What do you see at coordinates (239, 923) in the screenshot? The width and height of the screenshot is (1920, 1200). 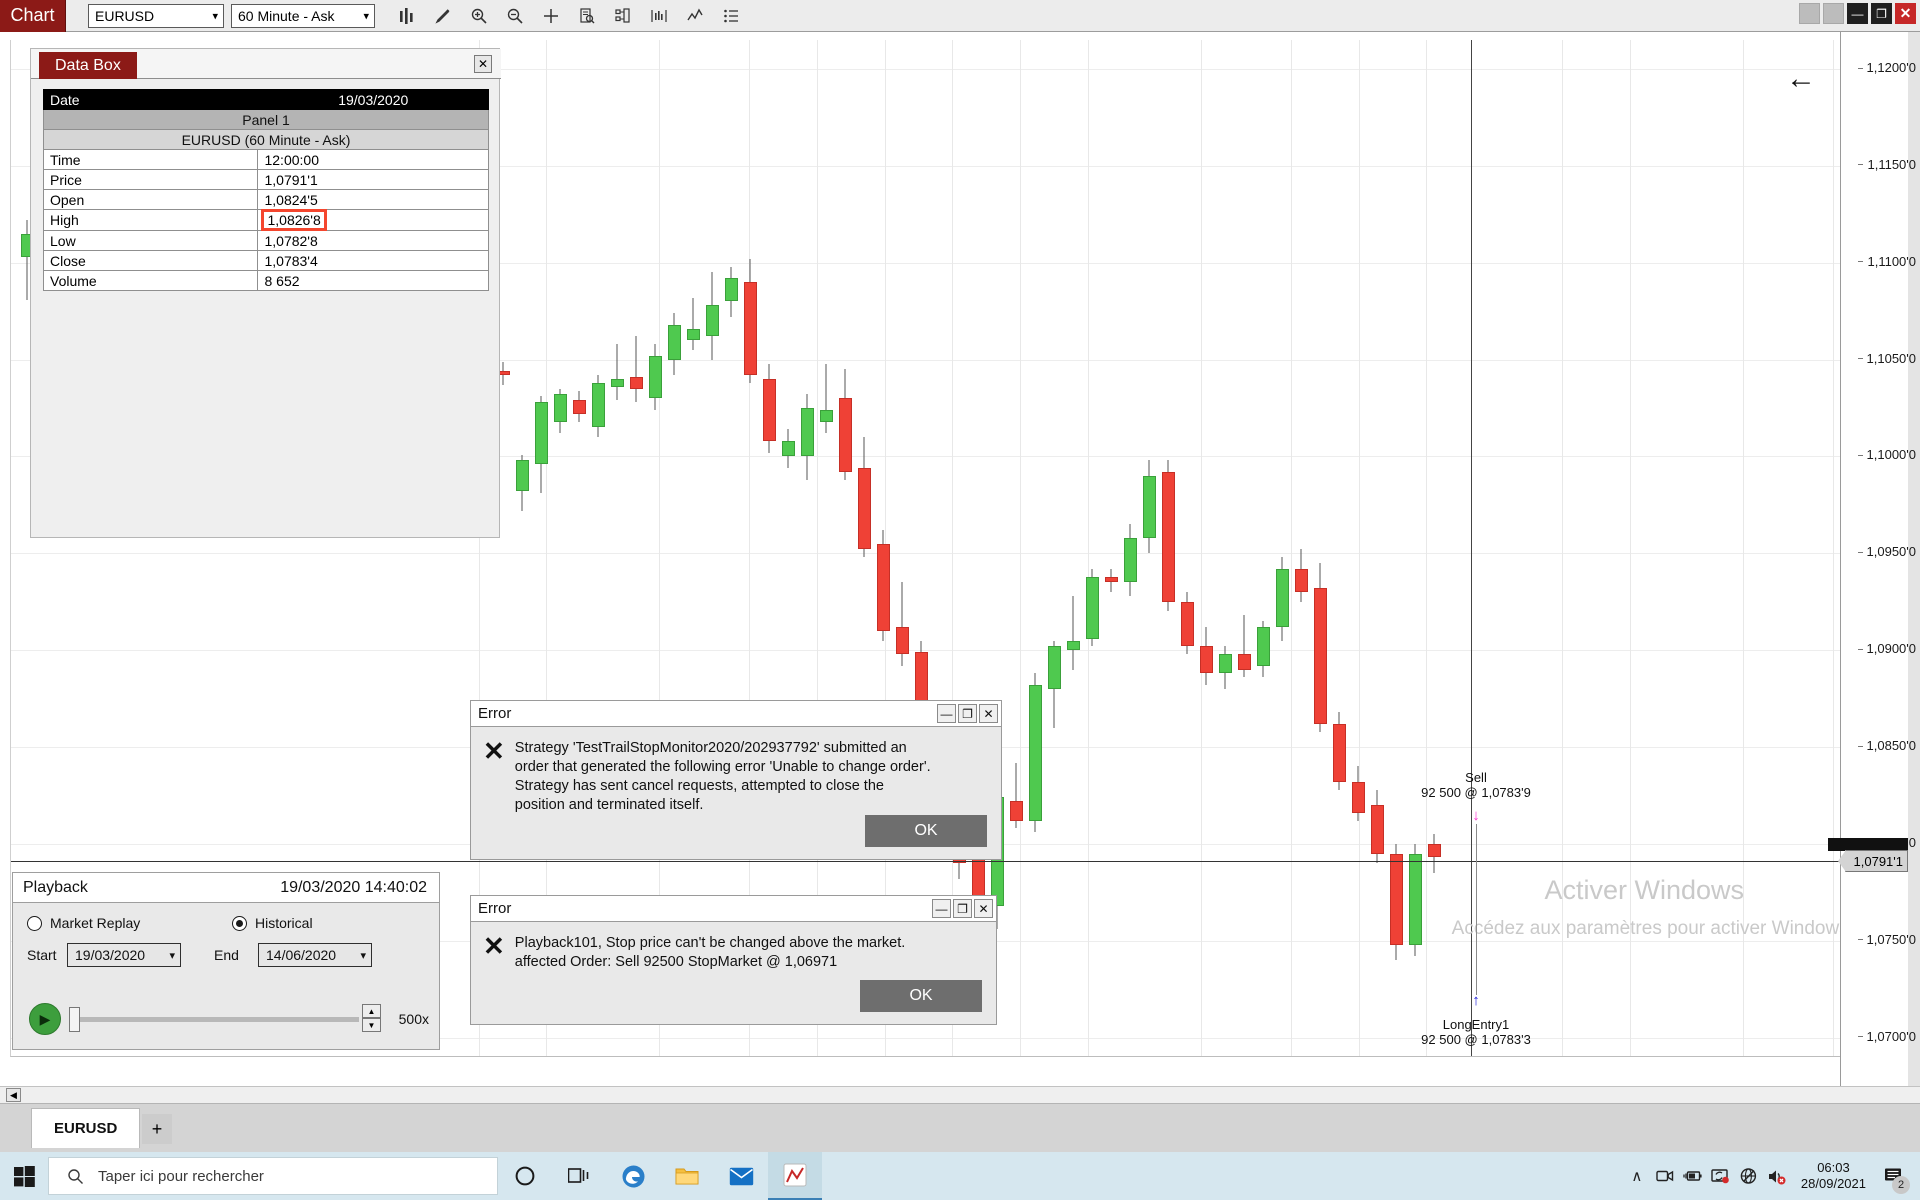 I see `radio-icon-selected` at bounding box center [239, 923].